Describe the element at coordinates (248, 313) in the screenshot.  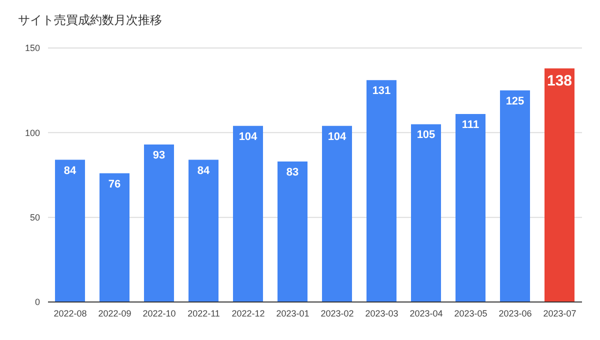
I see `x-tick-label: 2022-12` at that location.